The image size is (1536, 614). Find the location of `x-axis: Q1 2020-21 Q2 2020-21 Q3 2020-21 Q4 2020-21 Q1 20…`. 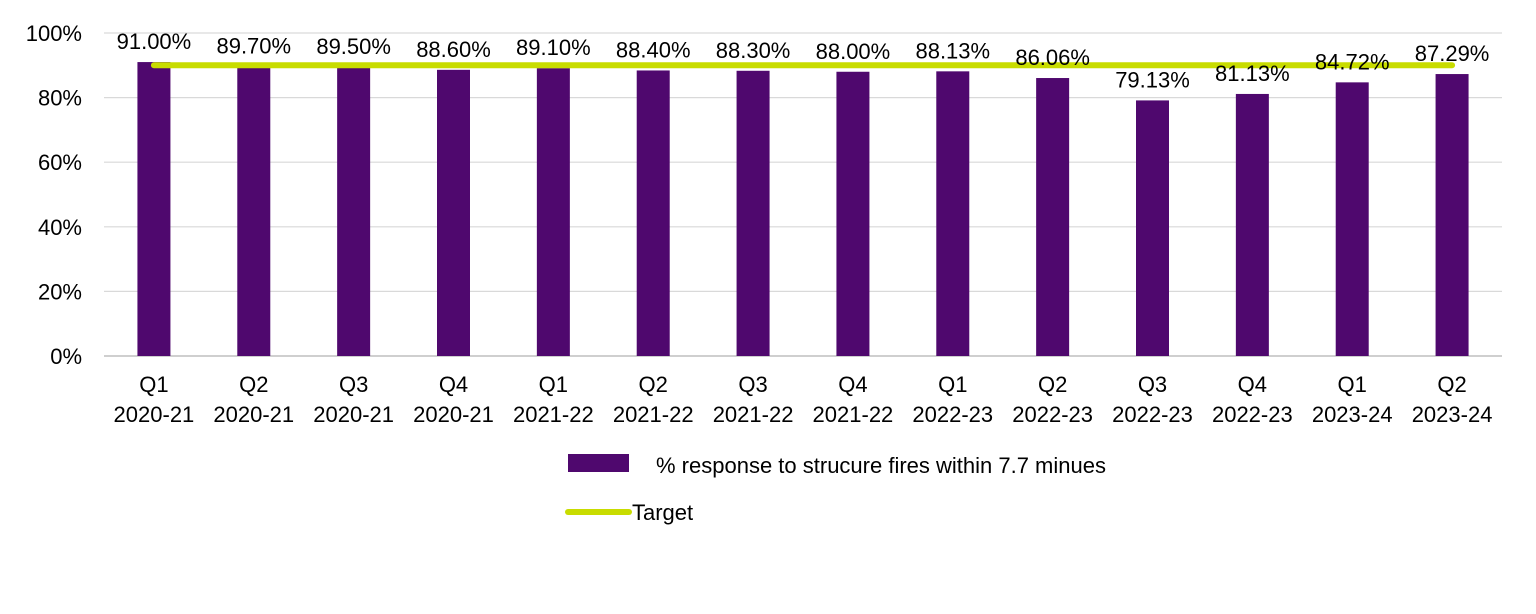

x-axis: Q1 2020-21 Q2 2020-21 Q3 2020-21 Q4 2020-21 Q1 20… is located at coordinates (803, 399).